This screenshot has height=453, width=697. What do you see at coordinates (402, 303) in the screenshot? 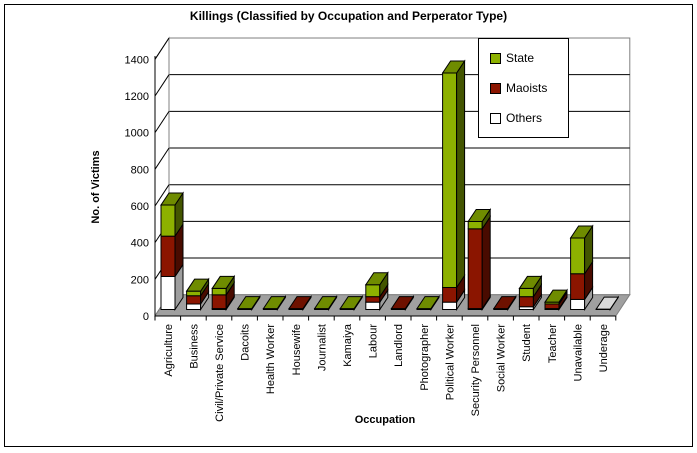
I see `bar-top-landlord` at bounding box center [402, 303].